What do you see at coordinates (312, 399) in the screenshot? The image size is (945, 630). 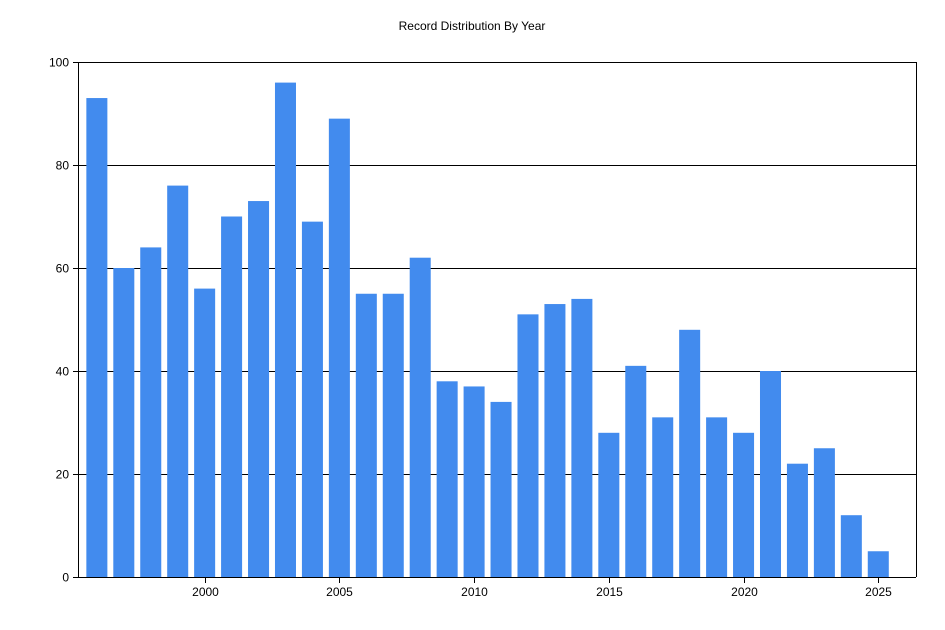 I see `bar-2004` at bounding box center [312, 399].